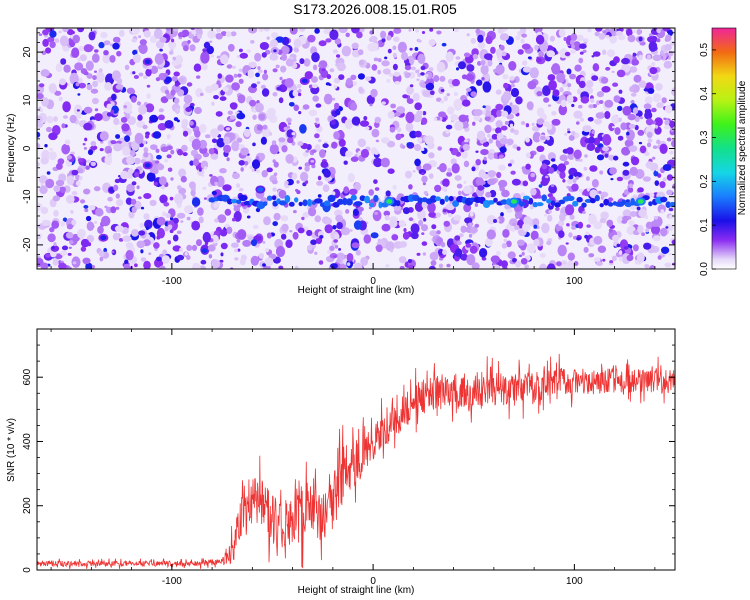 Image resolution: width=750 pixels, height=600 pixels. What do you see at coordinates (389, 201) in the screenshot?
I see `spectrogram-peak-core` at bounding box center [389, 201].